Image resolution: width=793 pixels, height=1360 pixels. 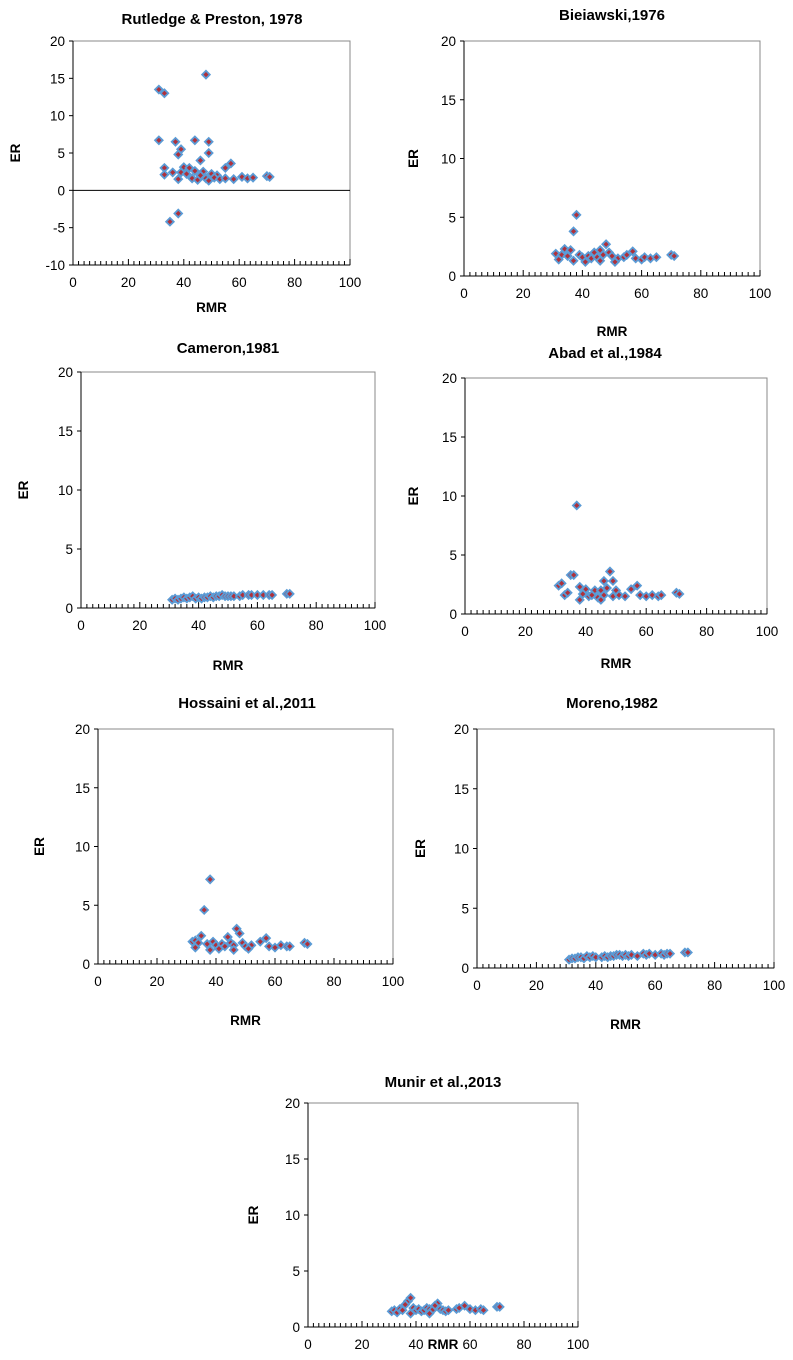 I want to click on scatter-panel-6: 0 5 10 15 20 0 20 40 60 80 100 Moreno,1982 RMR ER, so click(x=599, y=863).